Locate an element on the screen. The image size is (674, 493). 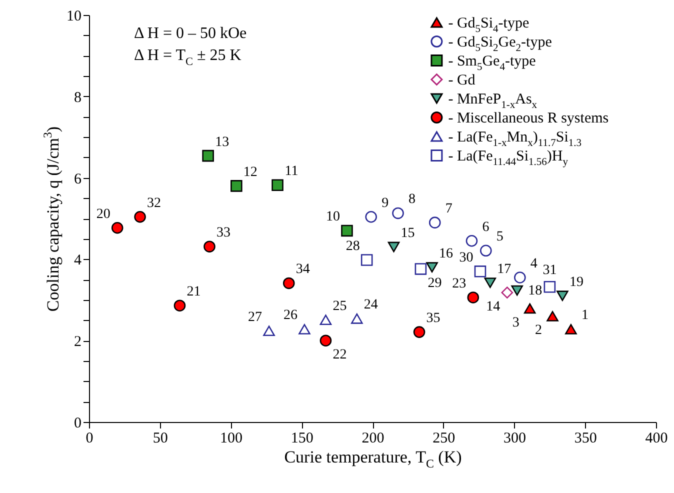
annotation: 3 is located at coordinates (516, 322).